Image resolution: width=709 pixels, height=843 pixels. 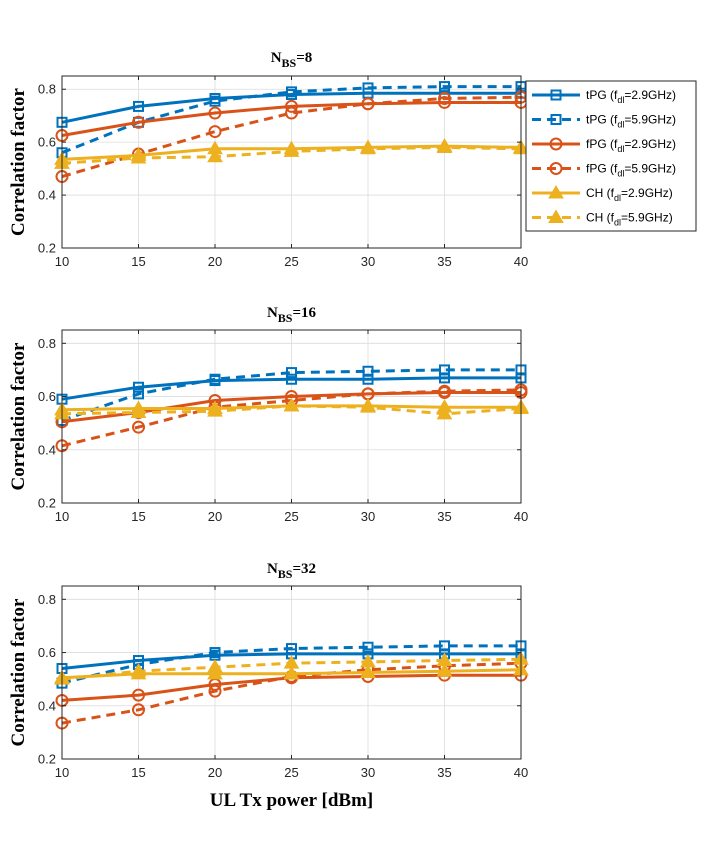 I want to click on y-tick-label: 0.4, so click(x=47, y=705).